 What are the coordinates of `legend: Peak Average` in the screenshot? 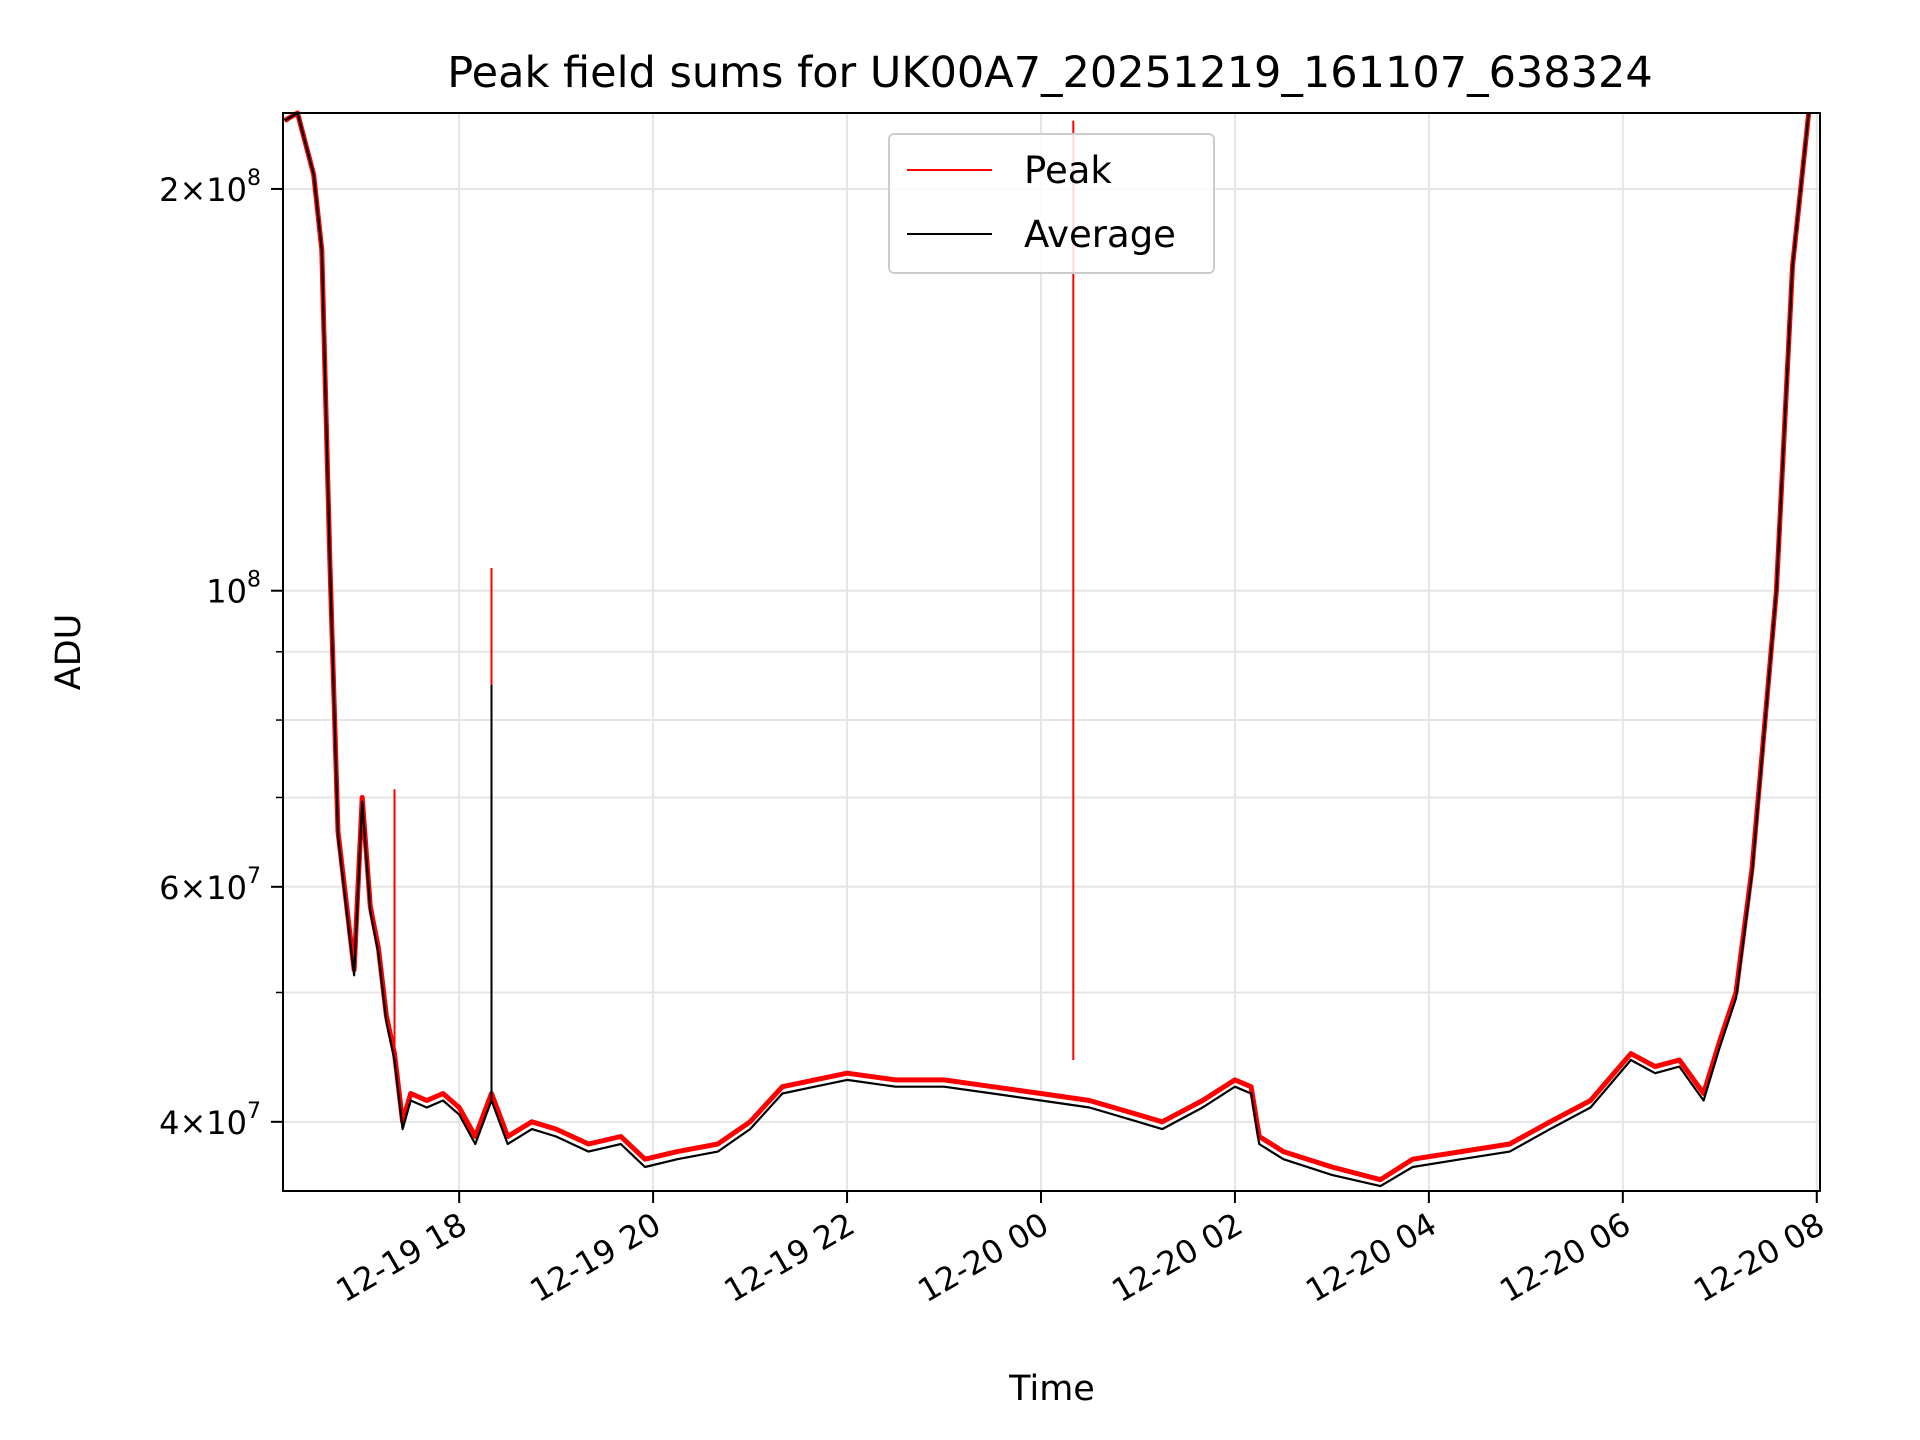 It's located at (1051, 203).